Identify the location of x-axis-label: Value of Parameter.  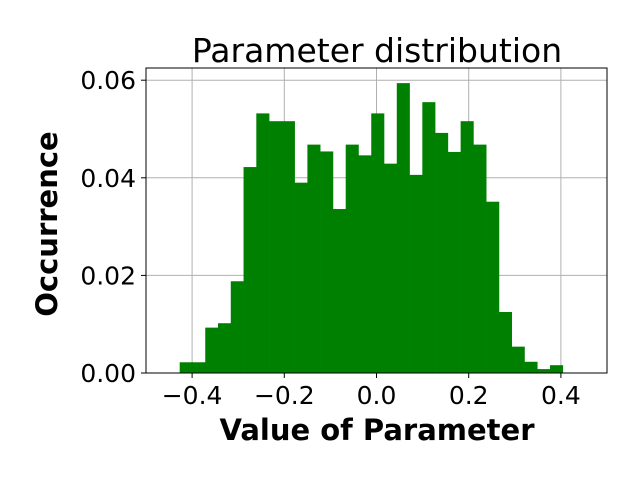
(377, 430).